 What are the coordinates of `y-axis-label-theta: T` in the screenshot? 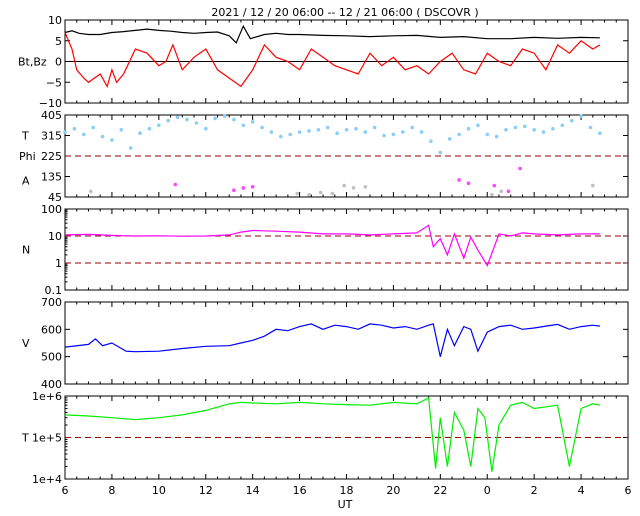 It's located at (25, 136).